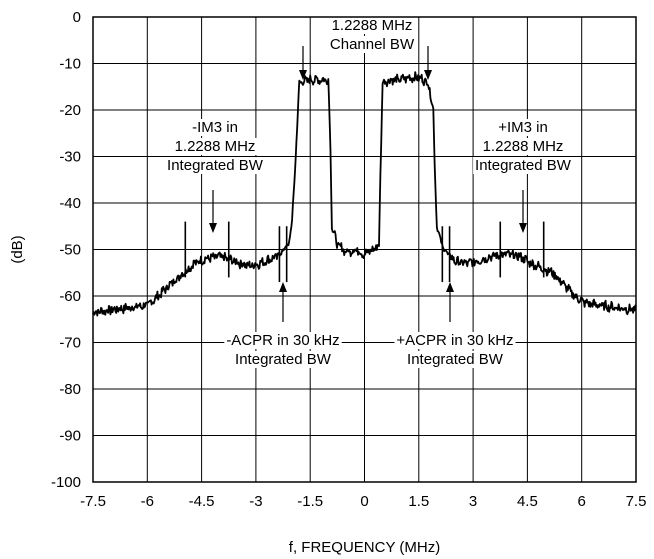 Image resolution: width=654 pixels, height=559 pixels. Describe the element at coordinates (523, 176) in the screenshot. I see `annotation-2: +IM3 in 1.2288 MHz Integrated BW` at that location.